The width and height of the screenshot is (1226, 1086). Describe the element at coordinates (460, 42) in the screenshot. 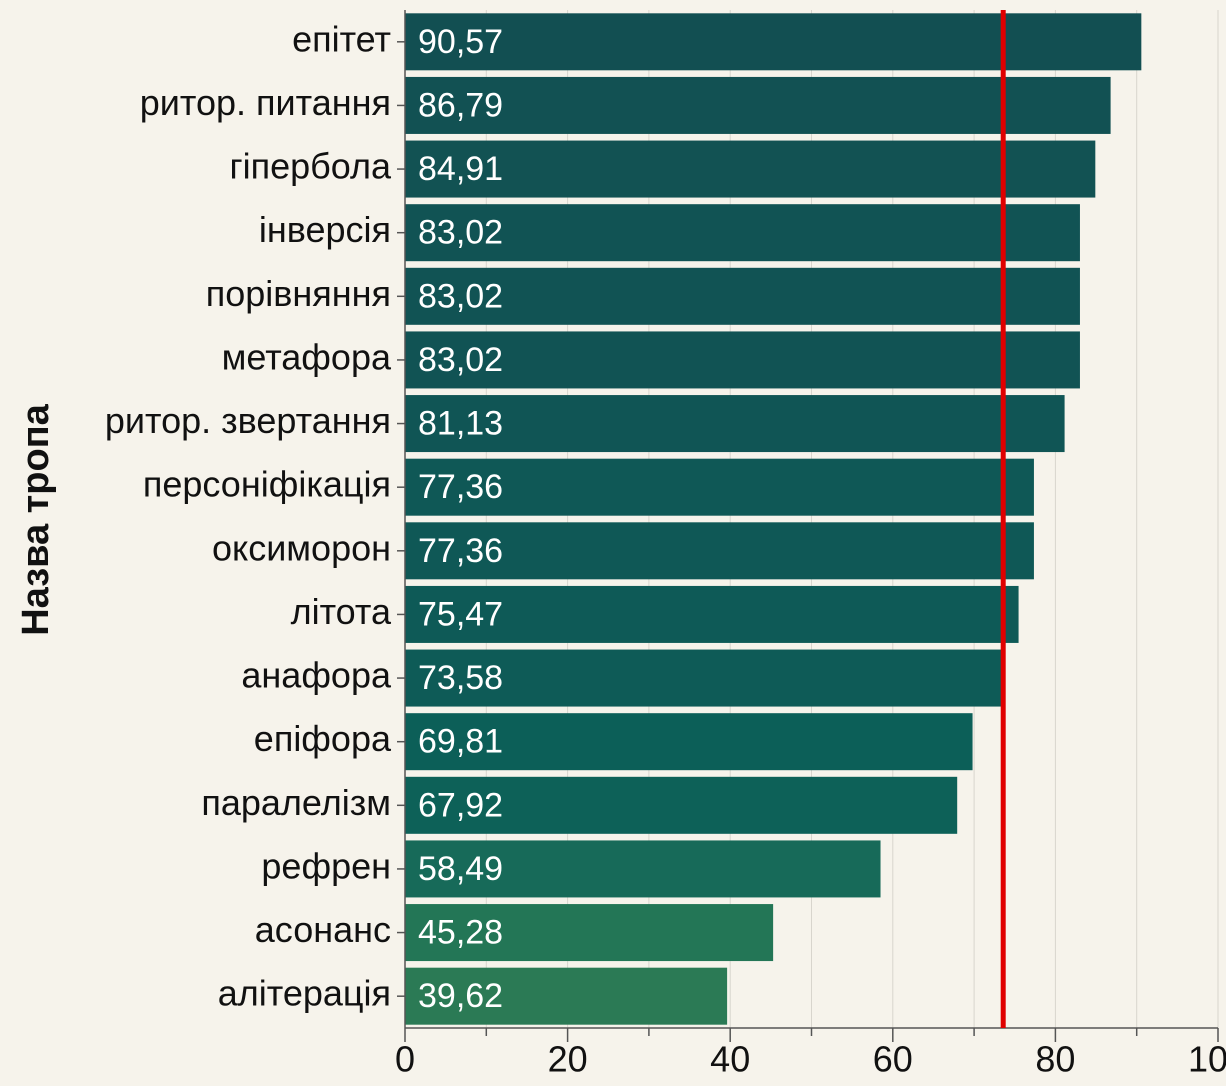

I see `value-label: 90,57` at that location.